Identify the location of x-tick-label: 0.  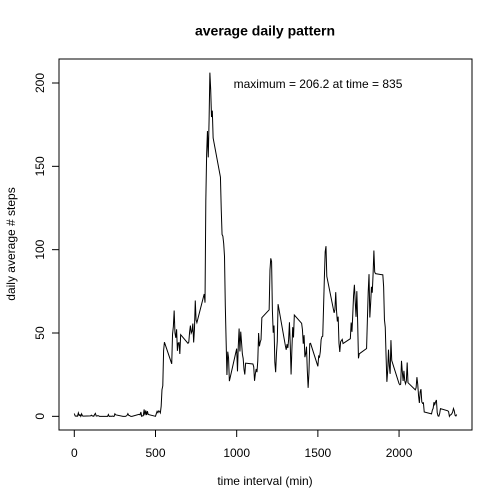
(74, 453).